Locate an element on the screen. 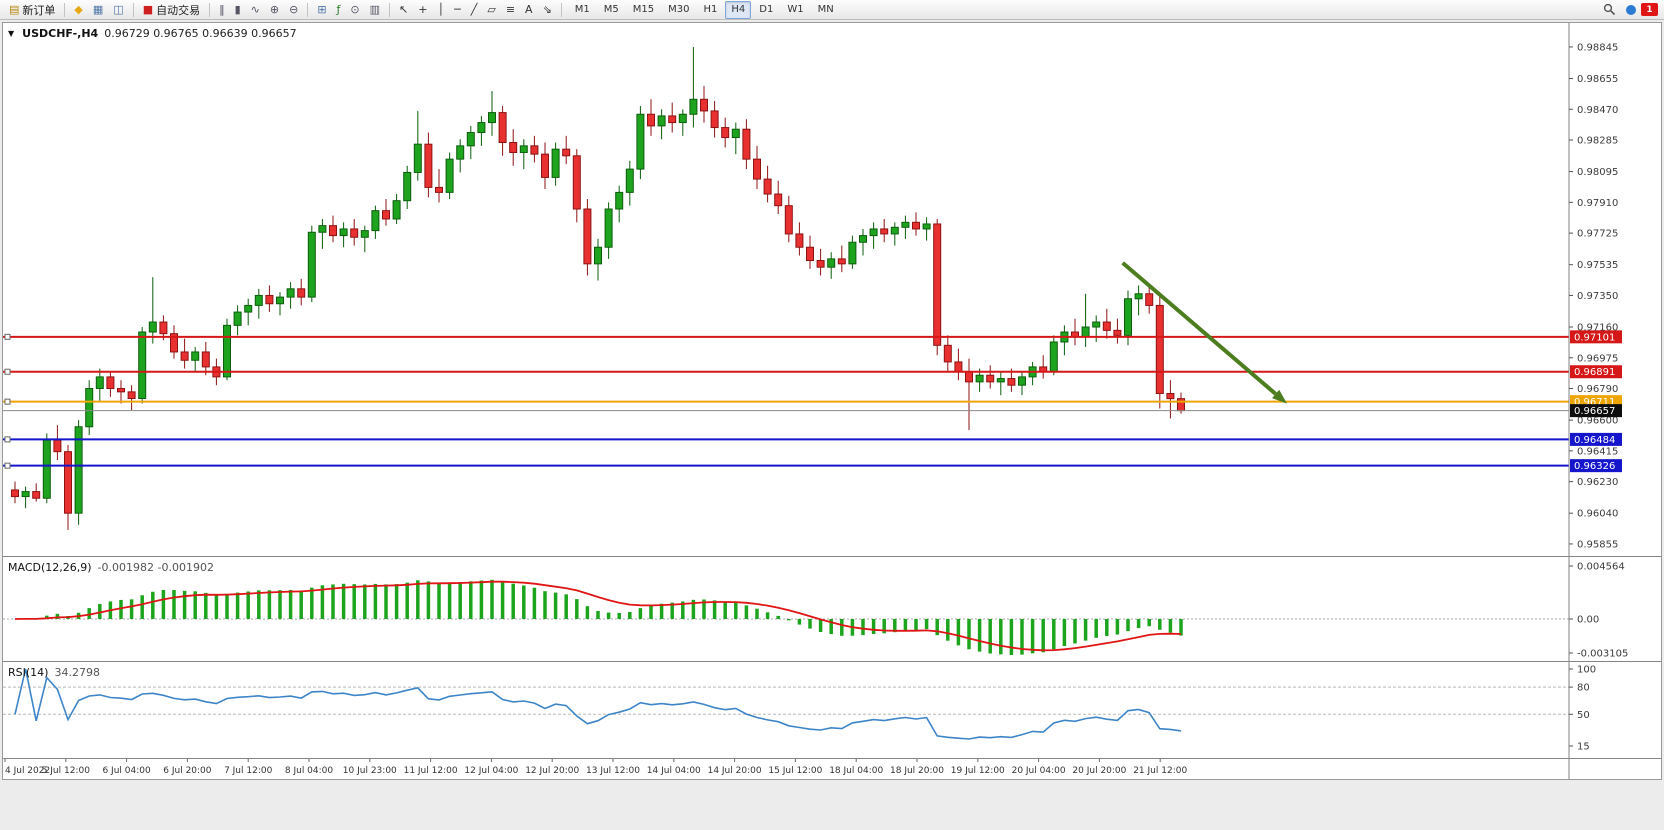 This screenshot has width=1664, height=830. search-icon is located at coordinates (1609, 9).